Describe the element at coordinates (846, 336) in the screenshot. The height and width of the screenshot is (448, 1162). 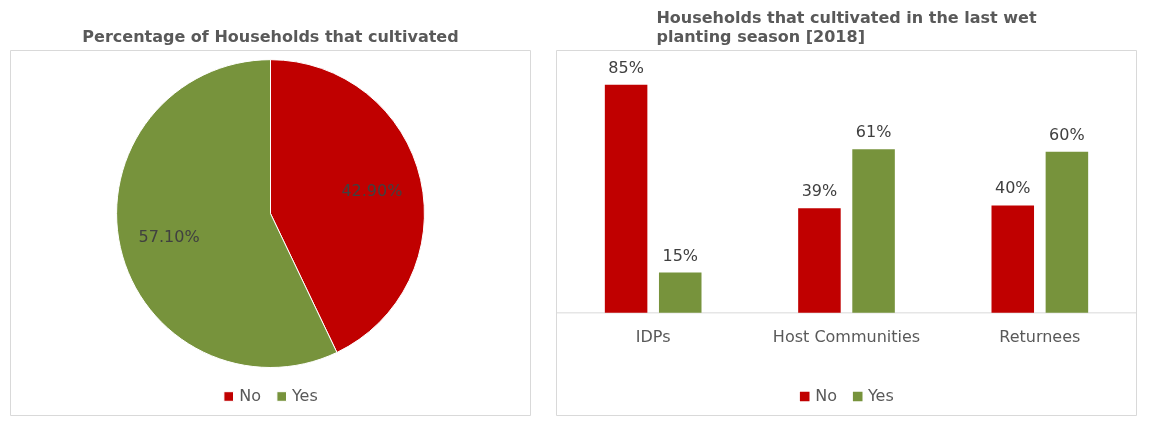
I see `x-tick-label: Host Communities` at that location.